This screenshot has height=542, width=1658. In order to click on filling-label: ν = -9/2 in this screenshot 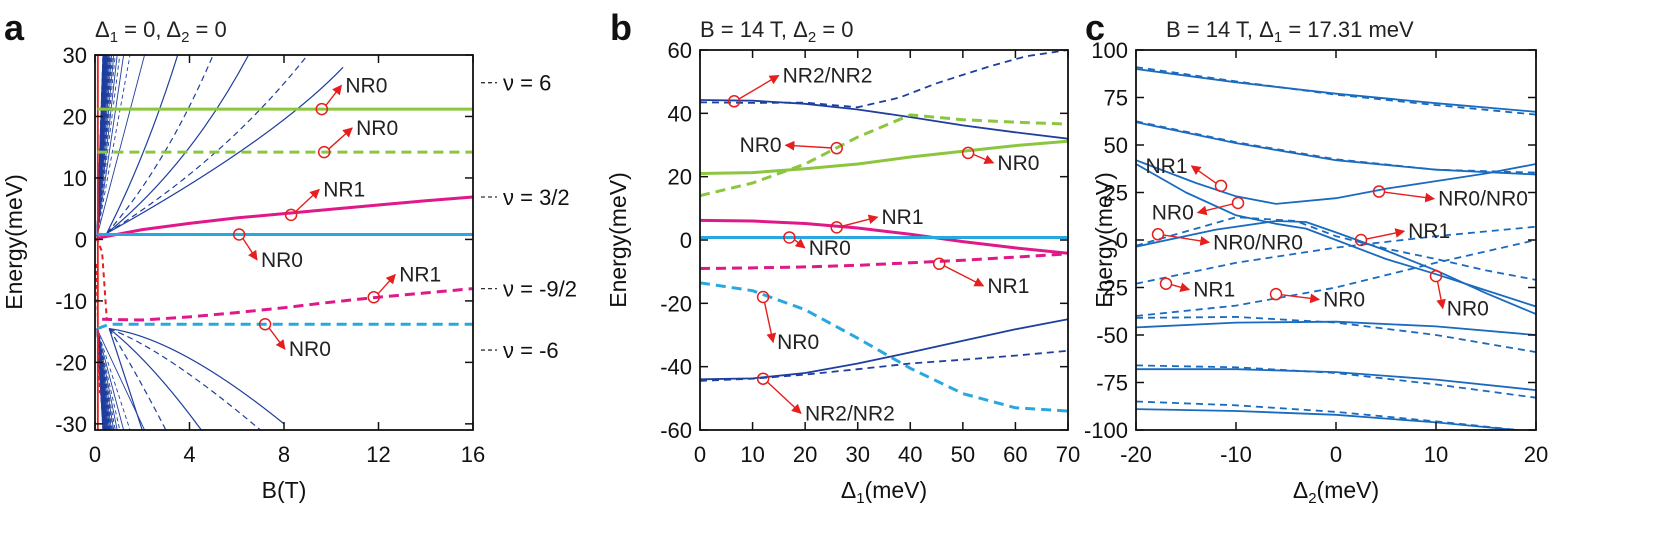, I will do `click(540, 289)`.